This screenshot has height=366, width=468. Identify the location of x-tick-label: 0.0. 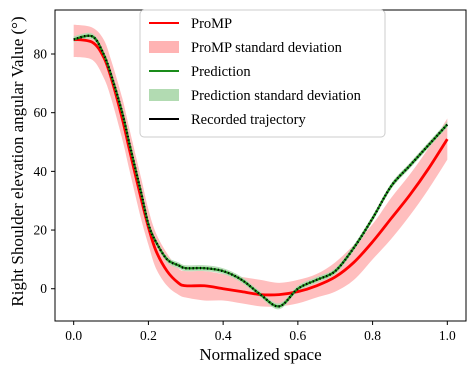
(73, 335).